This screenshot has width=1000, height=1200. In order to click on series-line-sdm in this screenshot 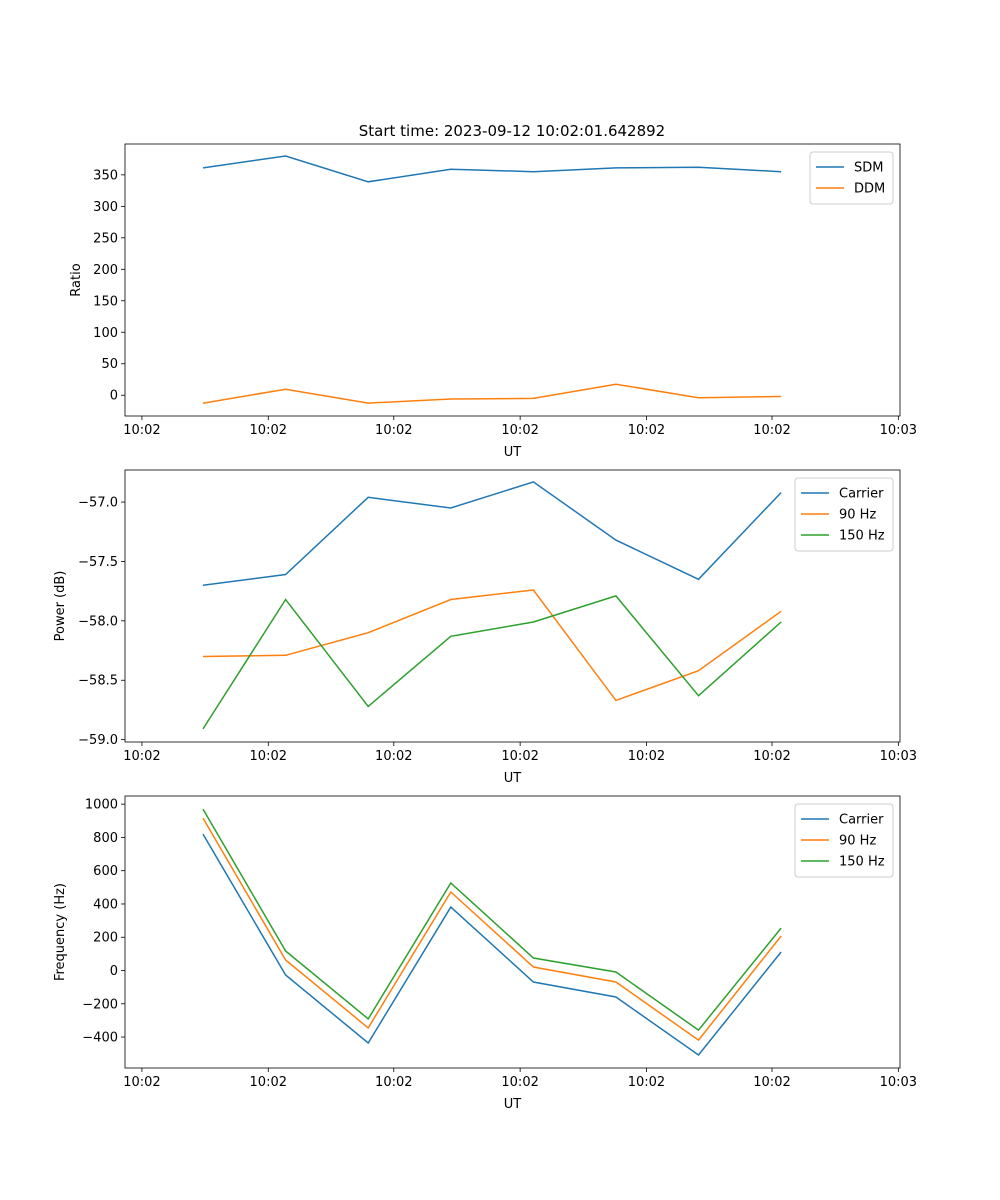, I will do `click(492, 169)`.